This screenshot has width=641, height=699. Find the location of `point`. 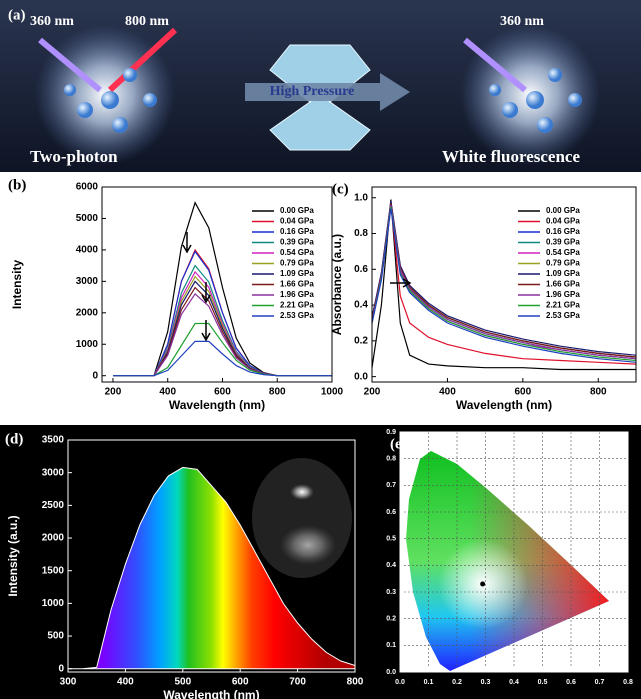

point is located at coordinates (483, 584).